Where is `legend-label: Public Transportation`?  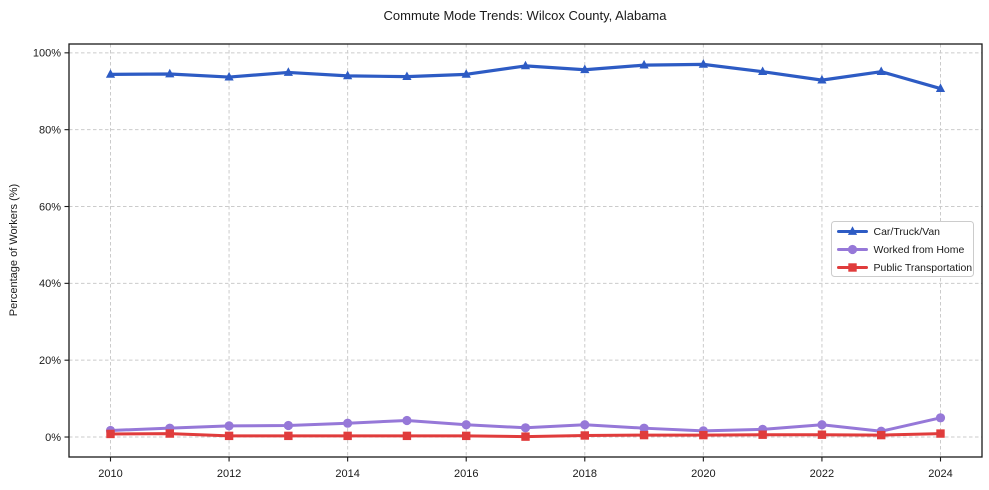 legend-label: Public Transportation is located at coordinates (923, 268).